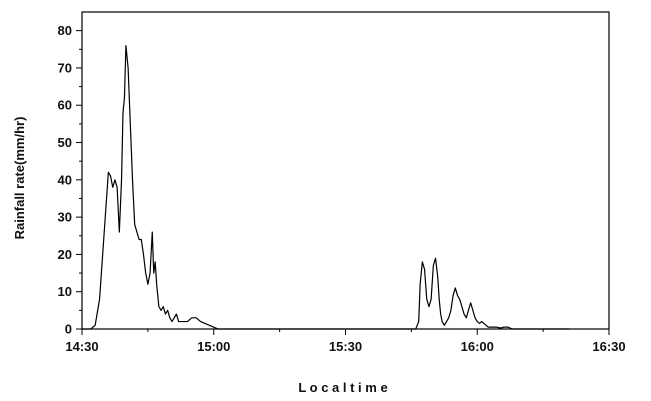 The width and height of the screenshot is (651, 401). Describe the element at coordinates (68, 329) in the screenshot. I see `y-tick-label: 0` at that location.